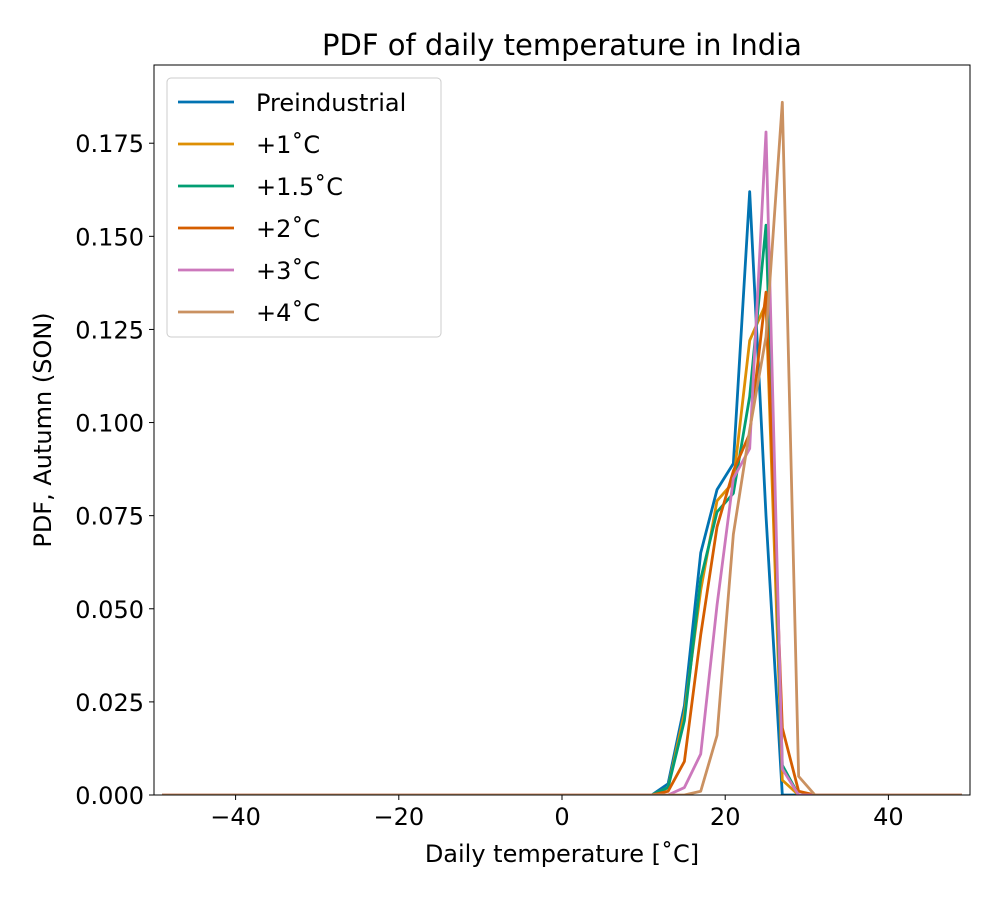 The height and width of the screenshot is (900, 1000). What do you see at coordinates (331, 103) in the screenshot?
I see `legend-label-preindustrial: Preindustrial` at bounding box center [331, 103].